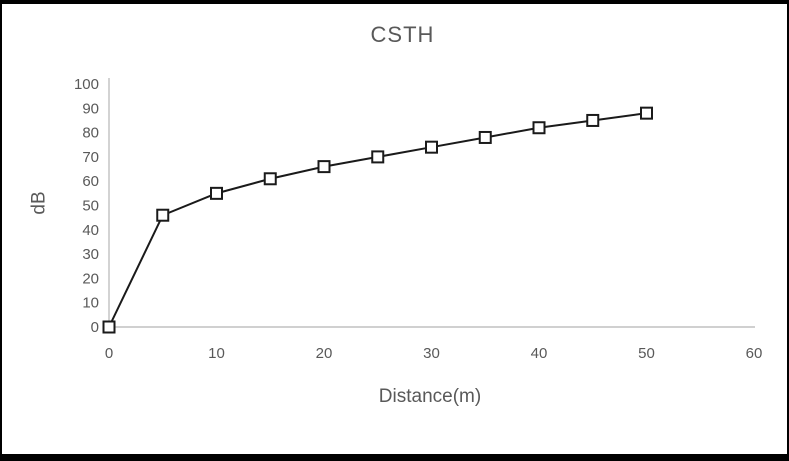  I want to click on x-tick-label: 30, so click(431, 353).